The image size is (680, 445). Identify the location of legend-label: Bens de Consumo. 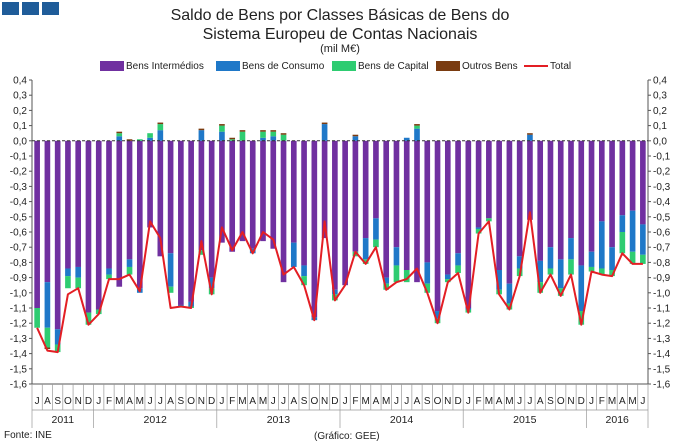
(283, 66).